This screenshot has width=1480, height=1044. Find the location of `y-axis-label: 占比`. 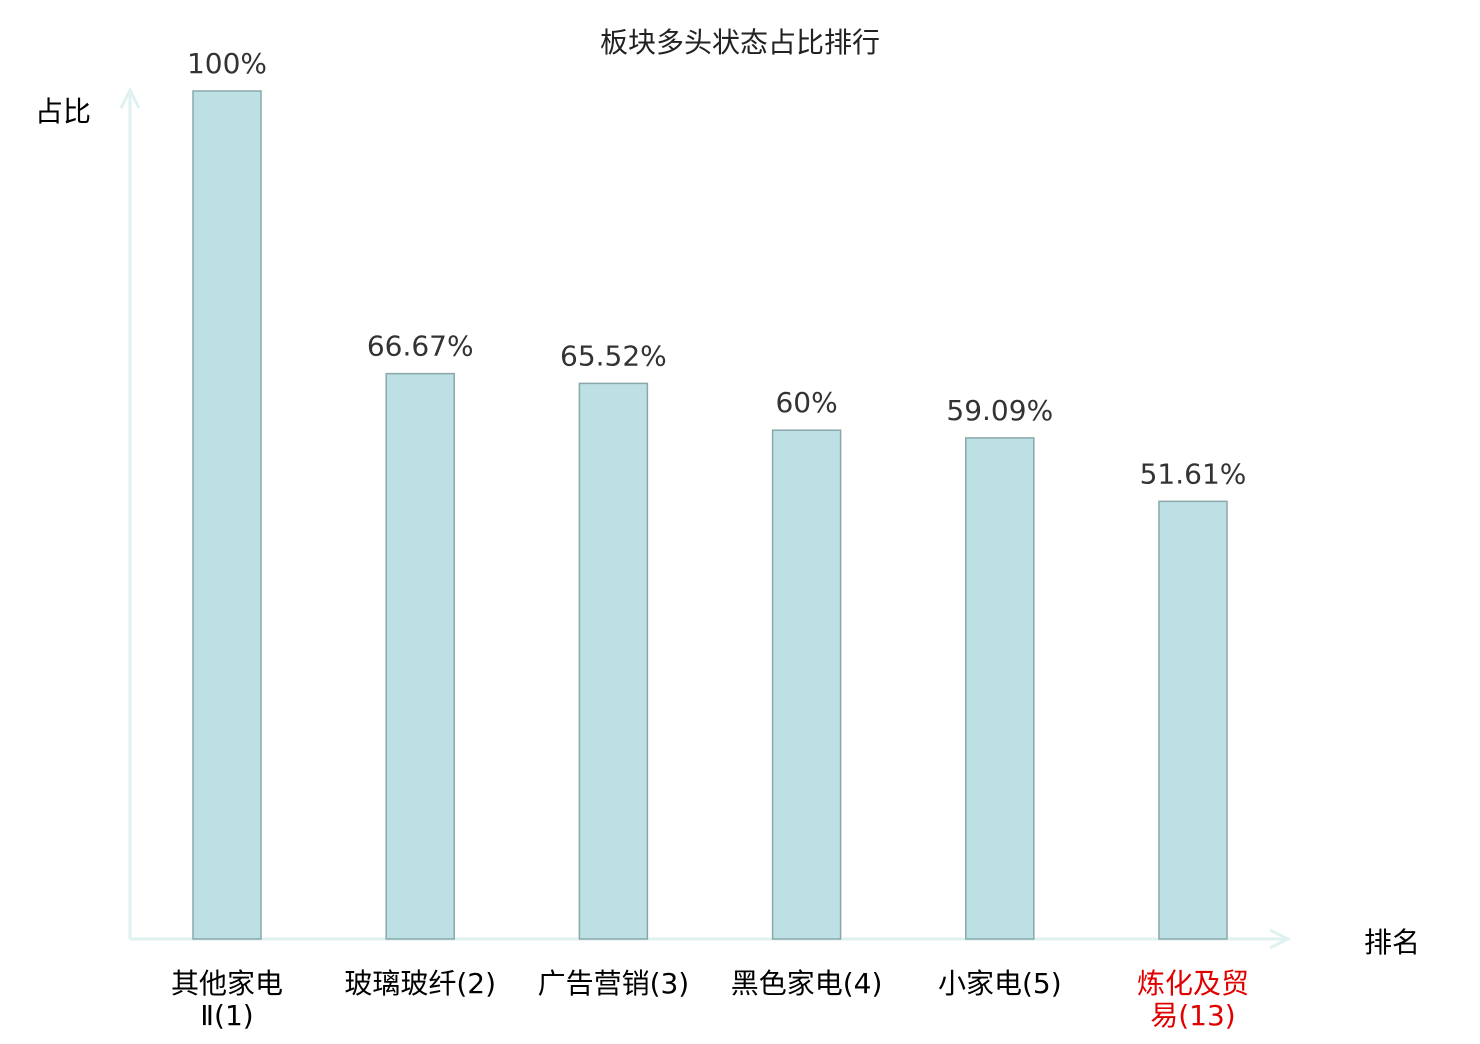

y-axis-label: 占比 is located at coordinates (63, 111).